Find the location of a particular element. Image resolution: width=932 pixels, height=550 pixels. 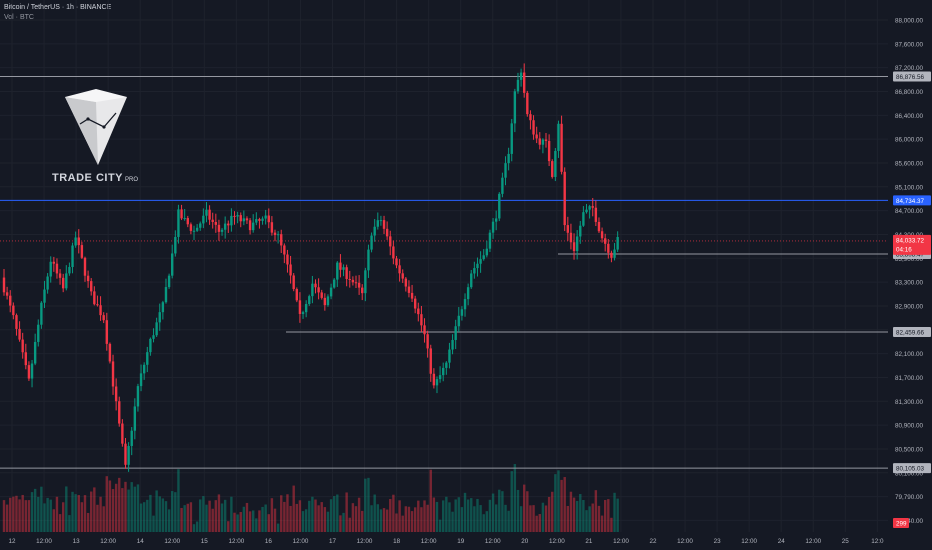

y-tick-label: 83,300.00 is located at coordinates (909, 283).